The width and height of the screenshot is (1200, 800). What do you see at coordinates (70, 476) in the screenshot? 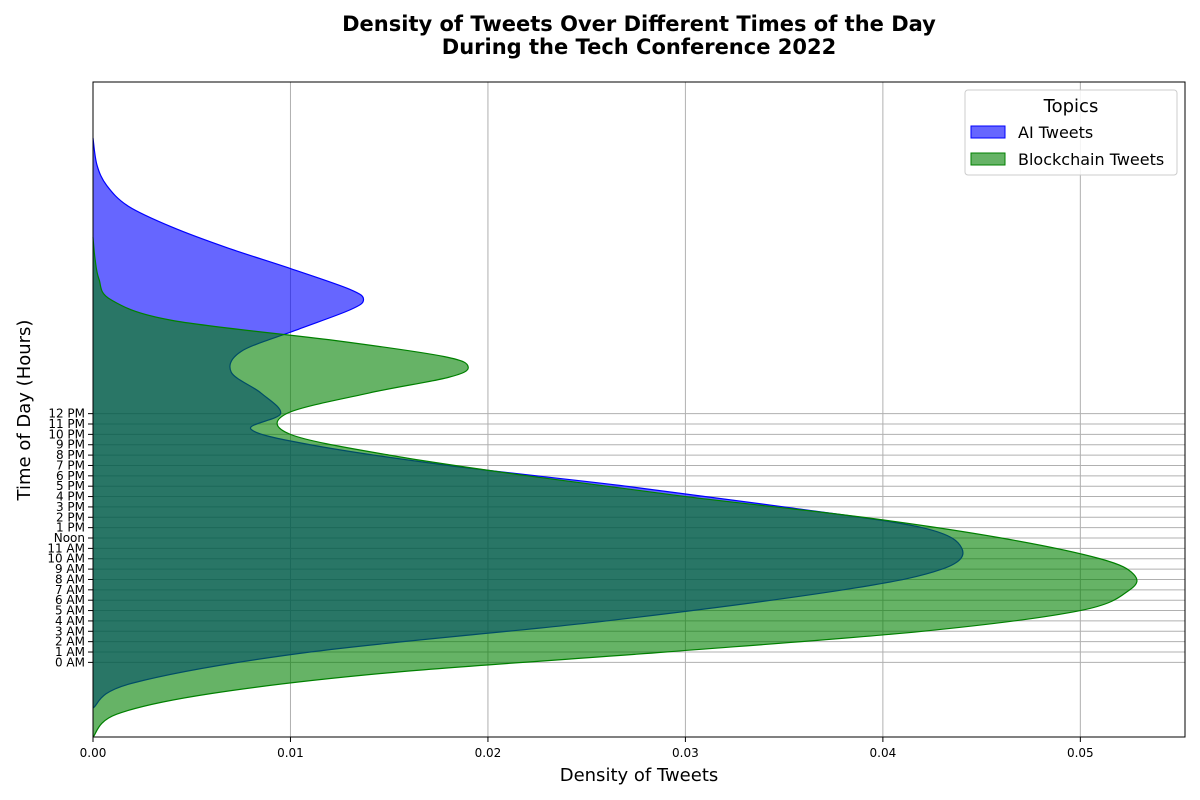
I see `y-tick-label: 6 PM` at bounding box center [70, 476].